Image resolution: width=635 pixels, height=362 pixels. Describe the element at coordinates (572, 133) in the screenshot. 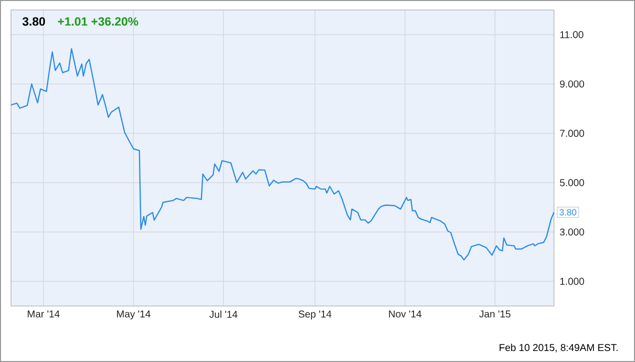

I see `y-tick-label: 7.000` at that location.